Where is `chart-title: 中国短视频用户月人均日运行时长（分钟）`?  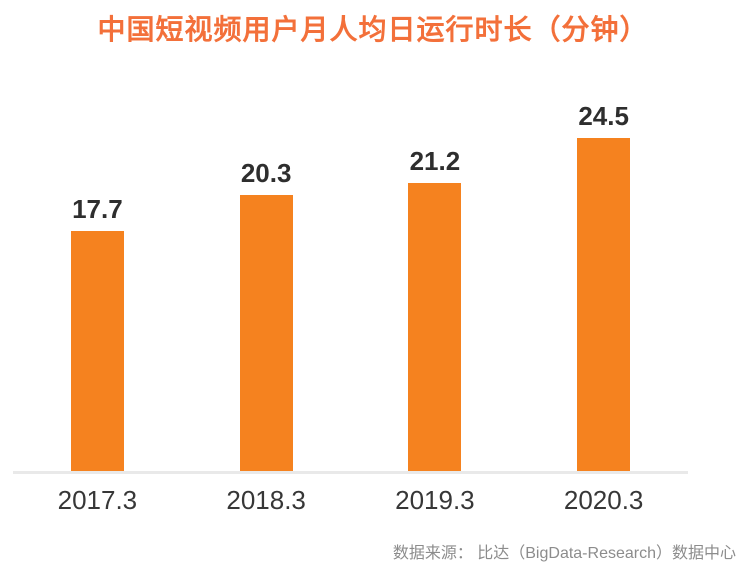 chart-title: 中国短视频用户月人均日运行时长（分钟） is located at coordinates (373, 29).